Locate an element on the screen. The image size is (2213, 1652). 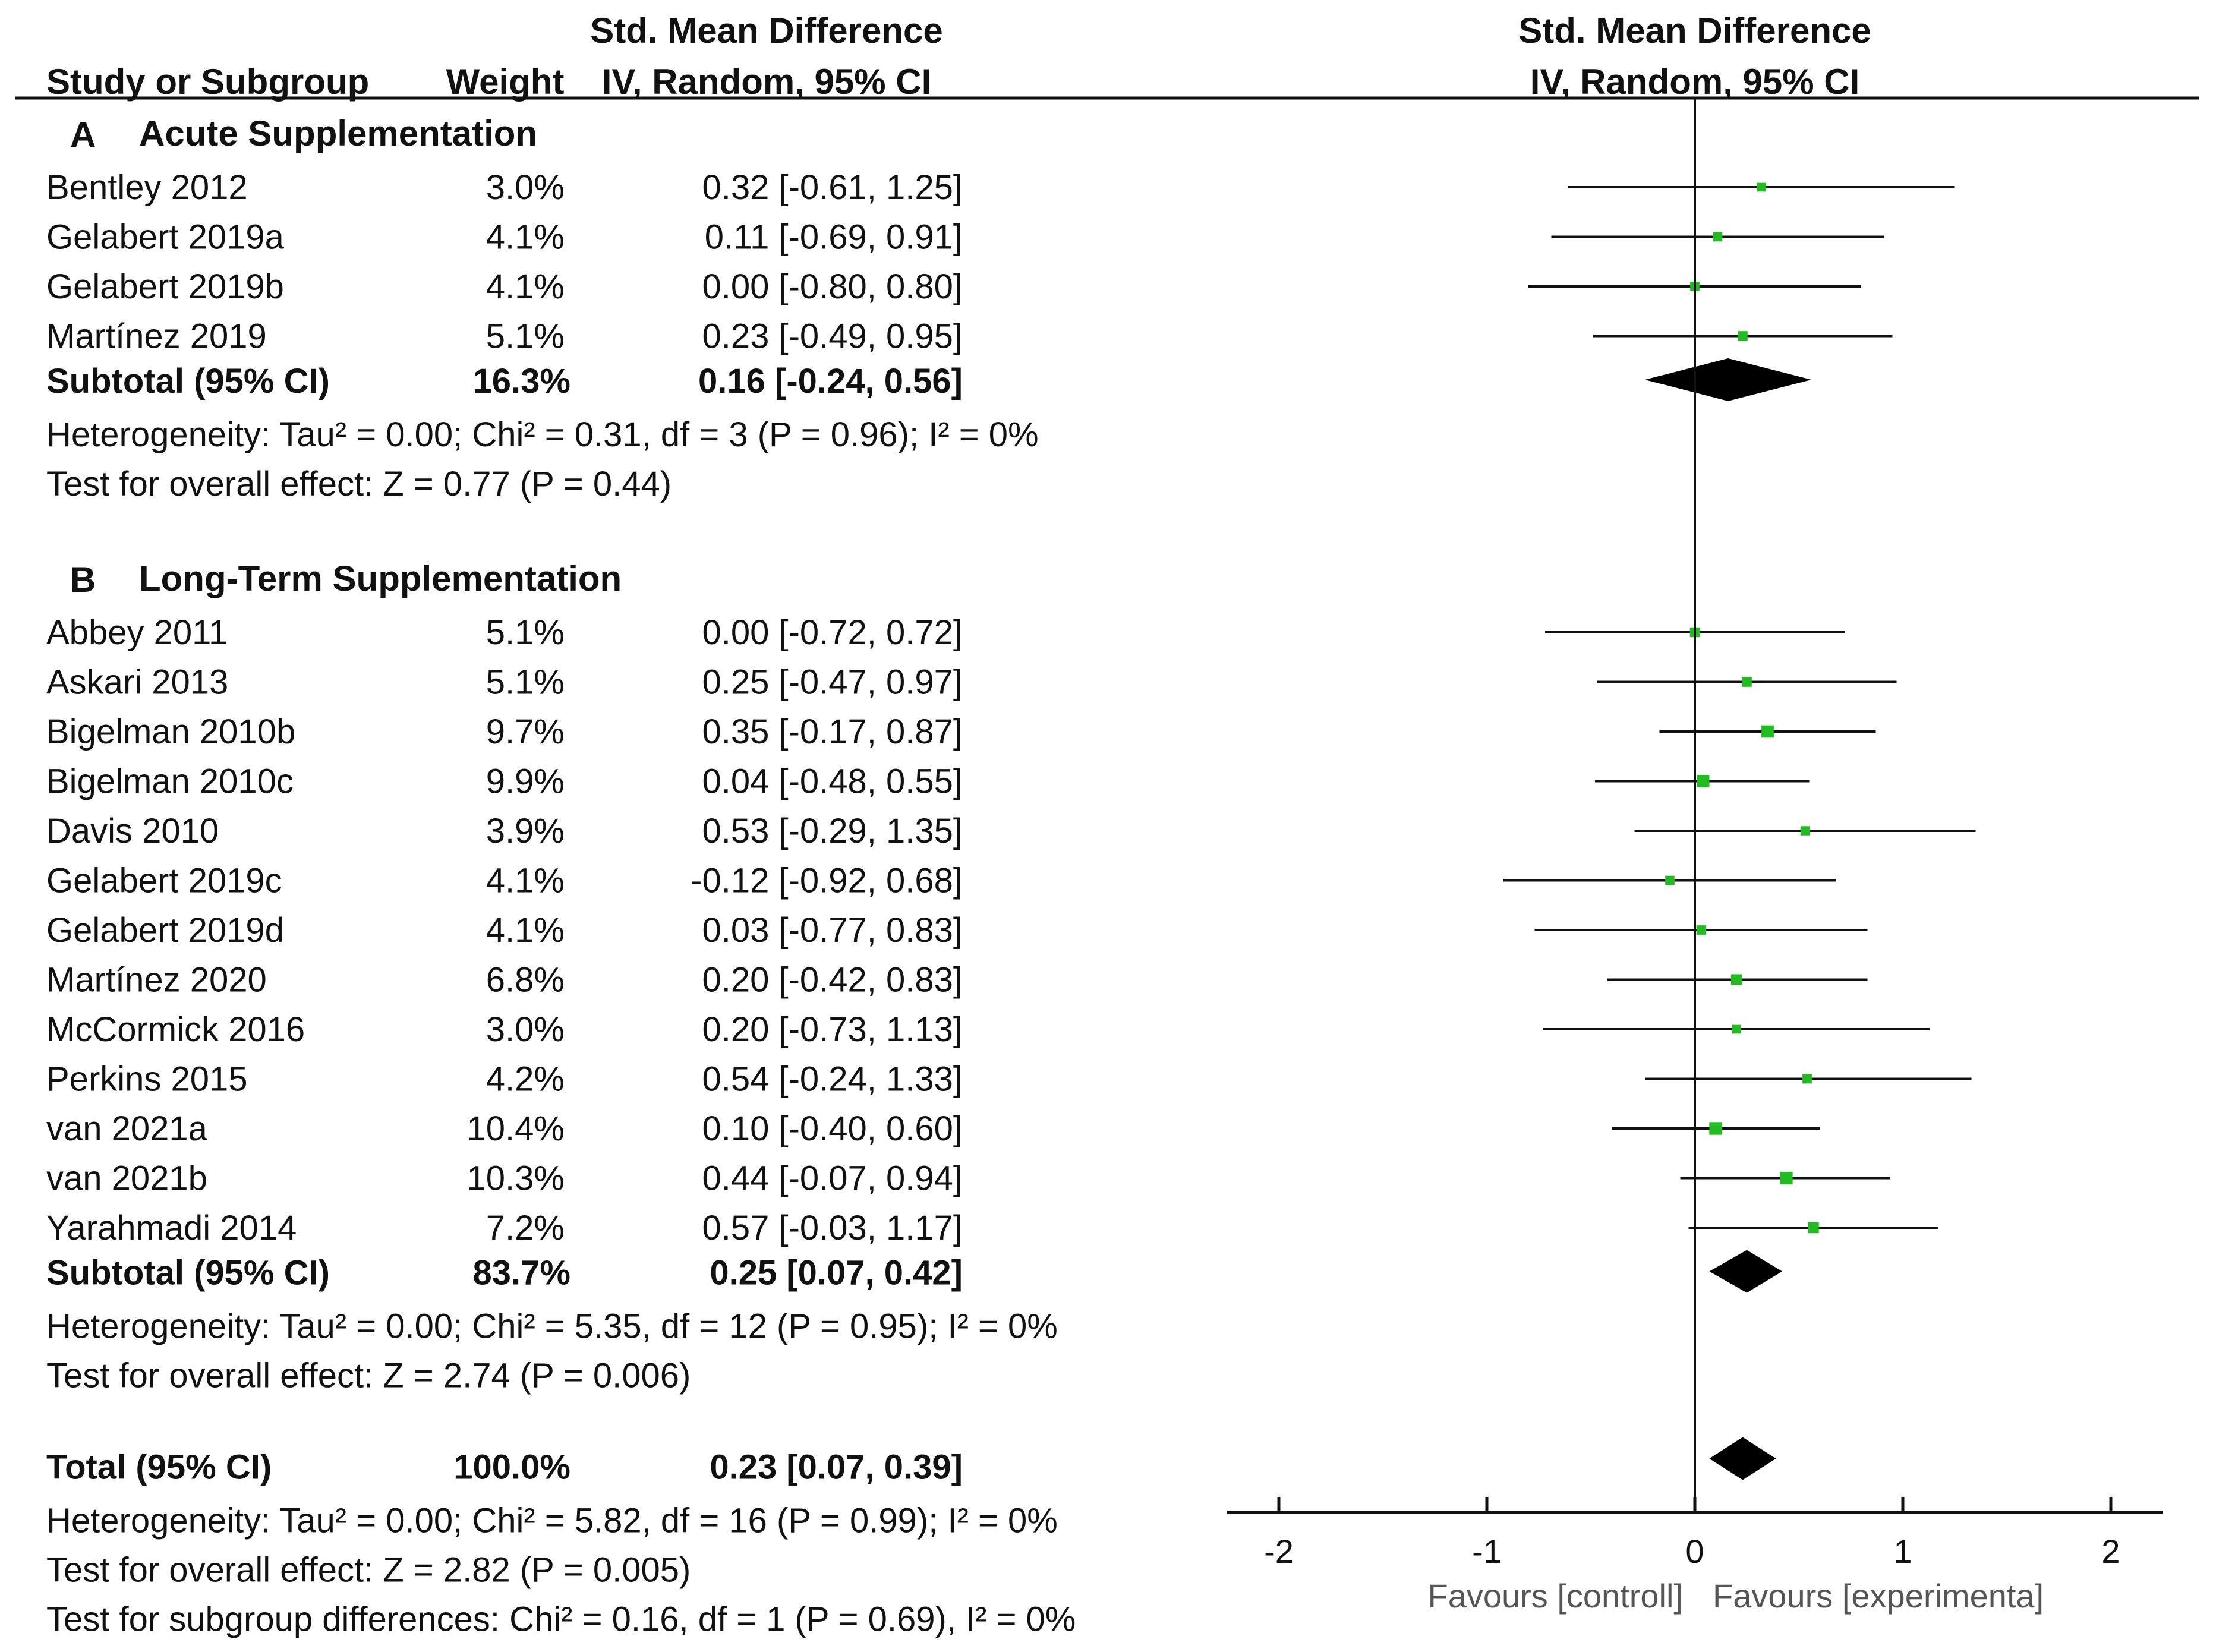
study-ci-text: 0.00 [-0.72, 0.72] is located at coordinates (832, 632).